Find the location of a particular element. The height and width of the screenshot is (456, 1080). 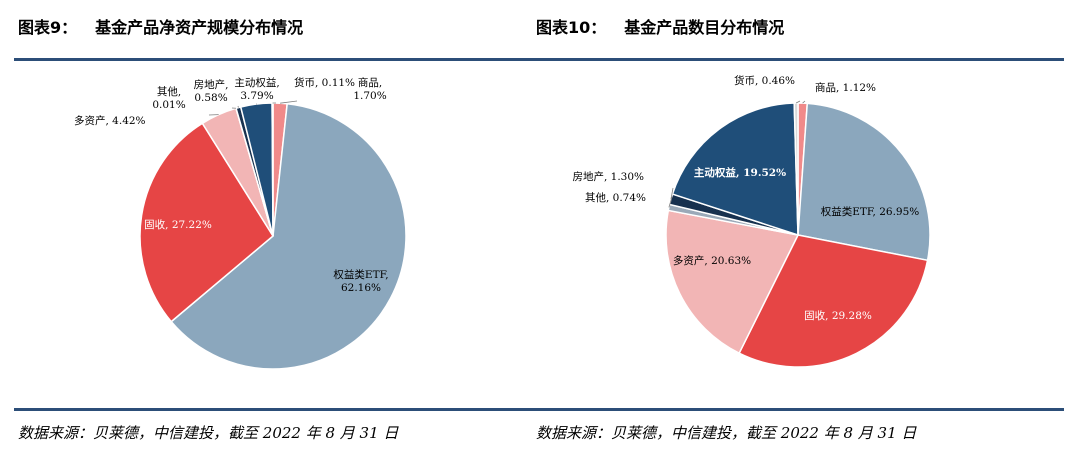

pie-slice-multi-asset is located at coordinates (732, 282).